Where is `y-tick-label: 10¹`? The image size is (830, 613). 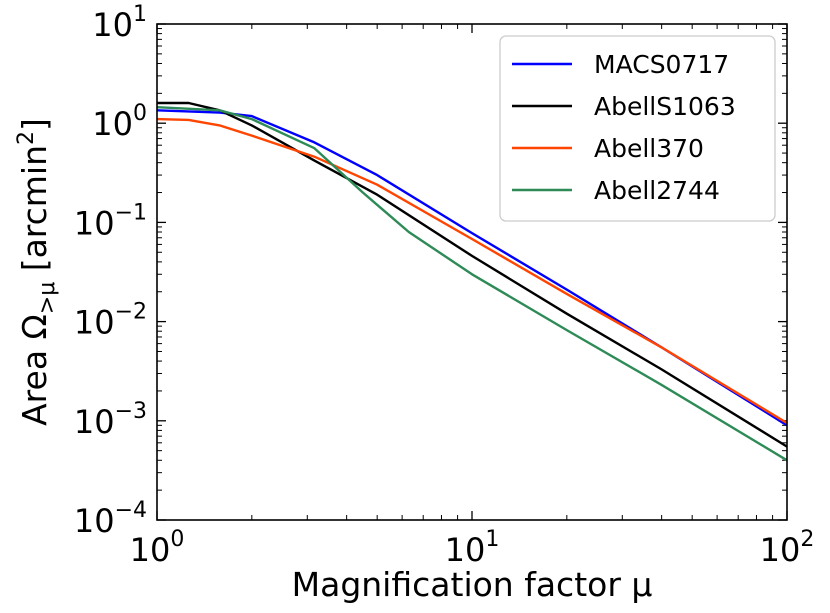
y-tick-label: 10¹ is located at coordinates (119, 23).